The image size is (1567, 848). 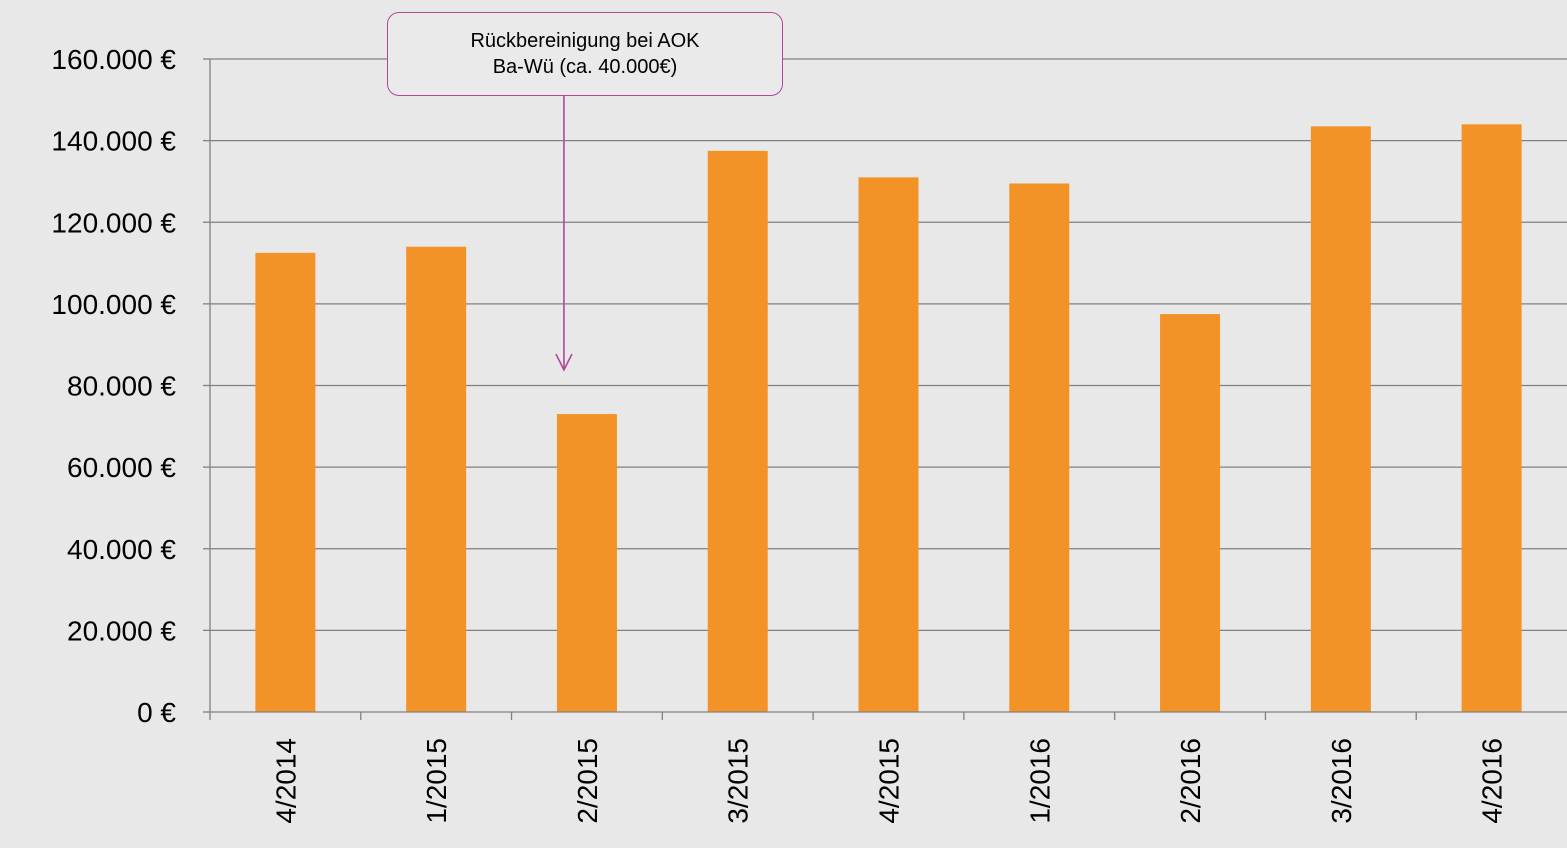 I want to click on x-tick-label: 4/2015, so click(x=889, y=781).